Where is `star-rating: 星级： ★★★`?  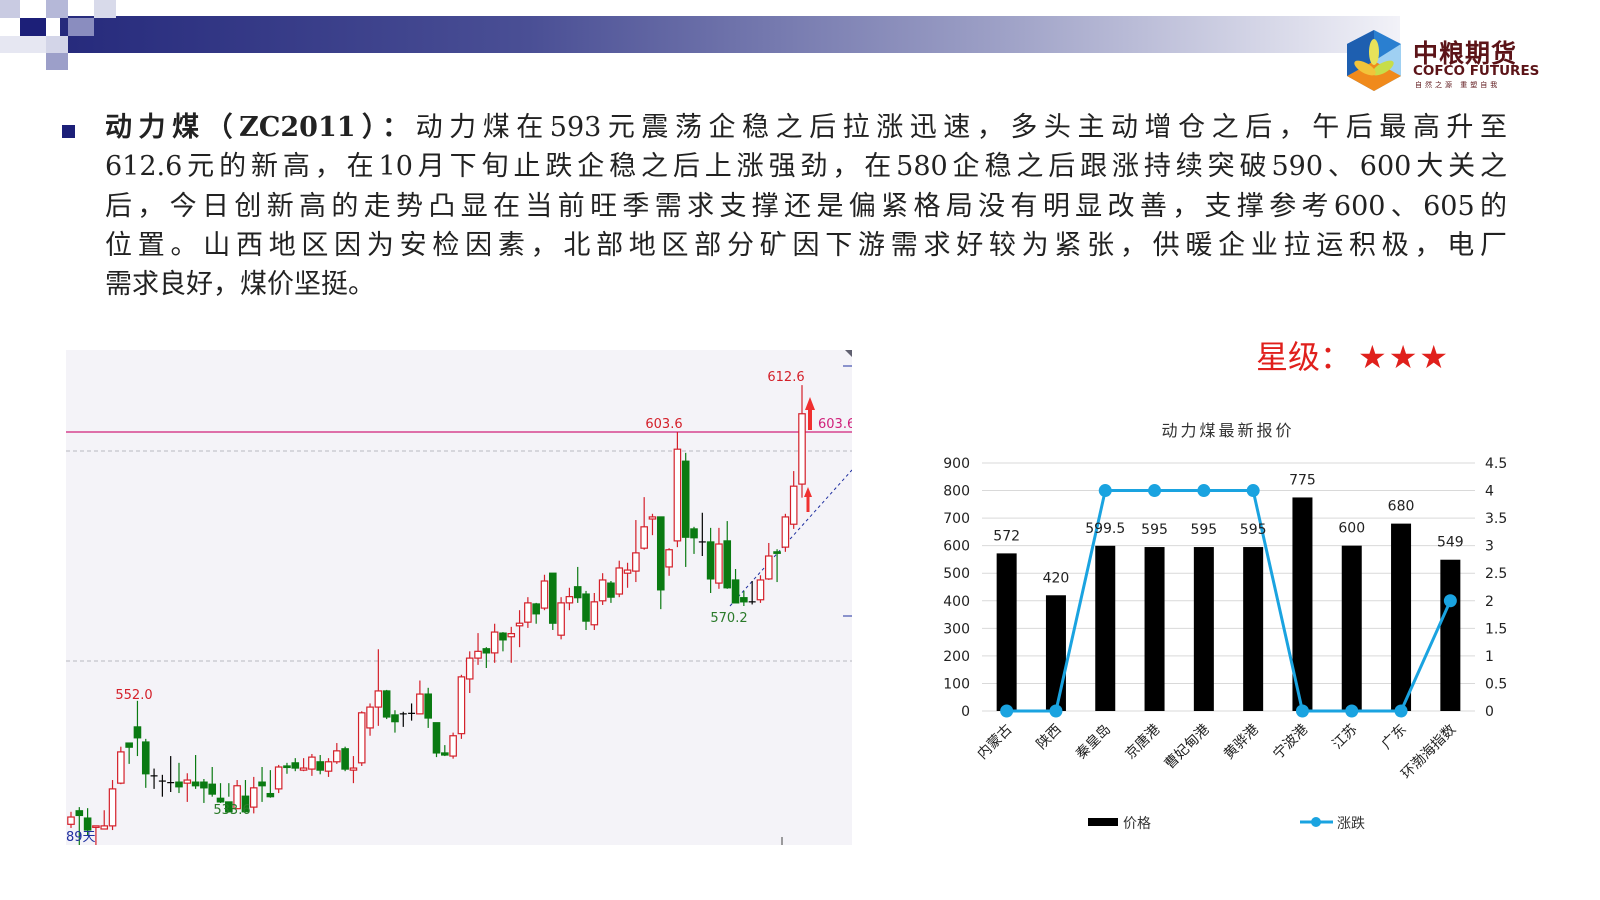 star-rating: 星级： ★★★ is located at coordinates (1353, 355).